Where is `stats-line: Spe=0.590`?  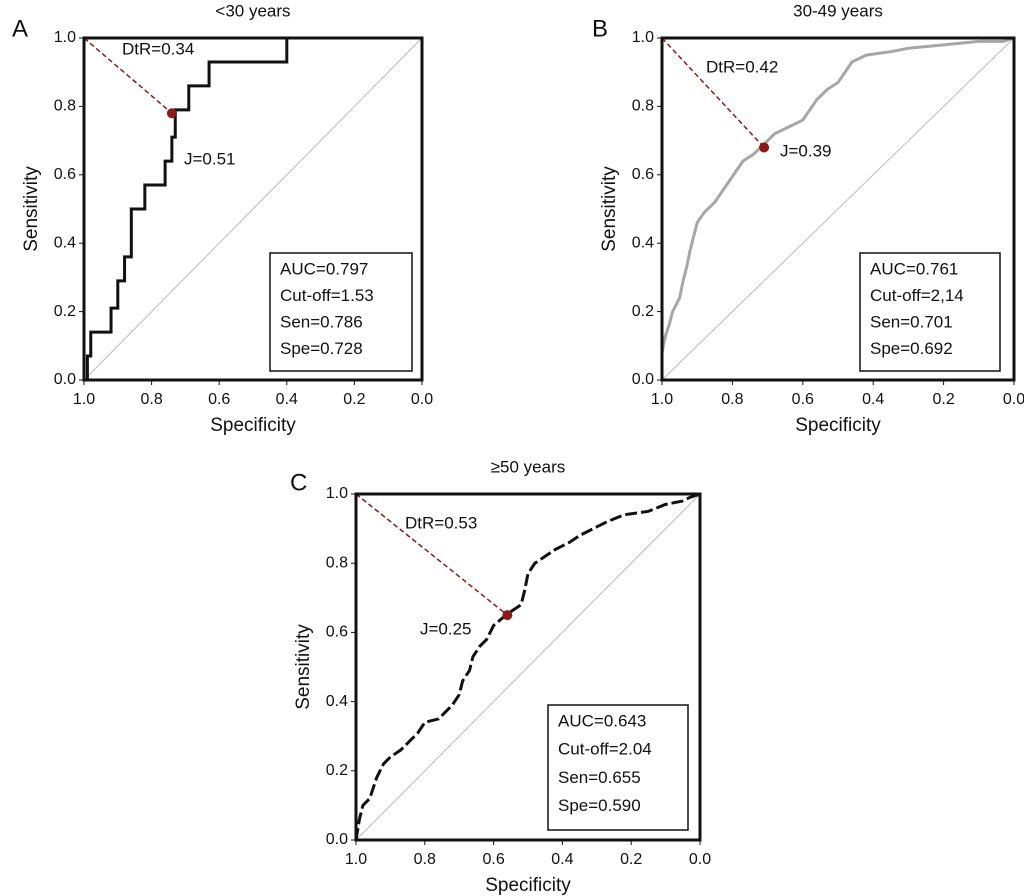
stats-line: Spe=0.590 is located at coordinates (599, 805).